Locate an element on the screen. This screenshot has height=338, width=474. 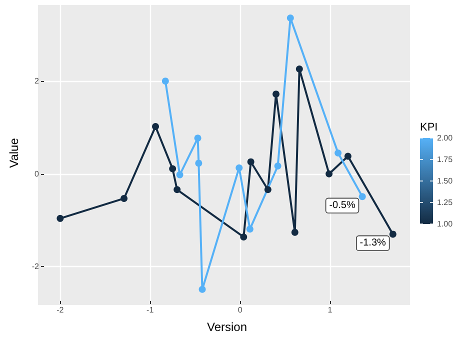
color-bar-label: 2.00 is located at coordinates (445, 138).